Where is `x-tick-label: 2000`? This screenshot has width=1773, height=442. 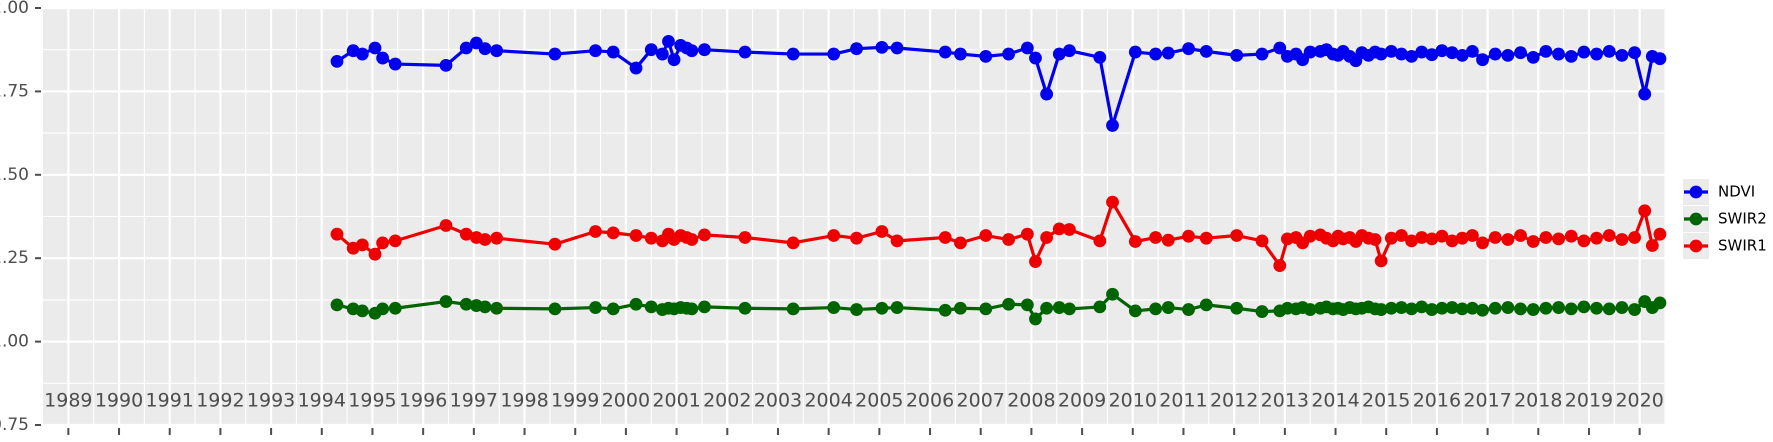
x-tick-label: 2000 is located at coordinates (626, 401).